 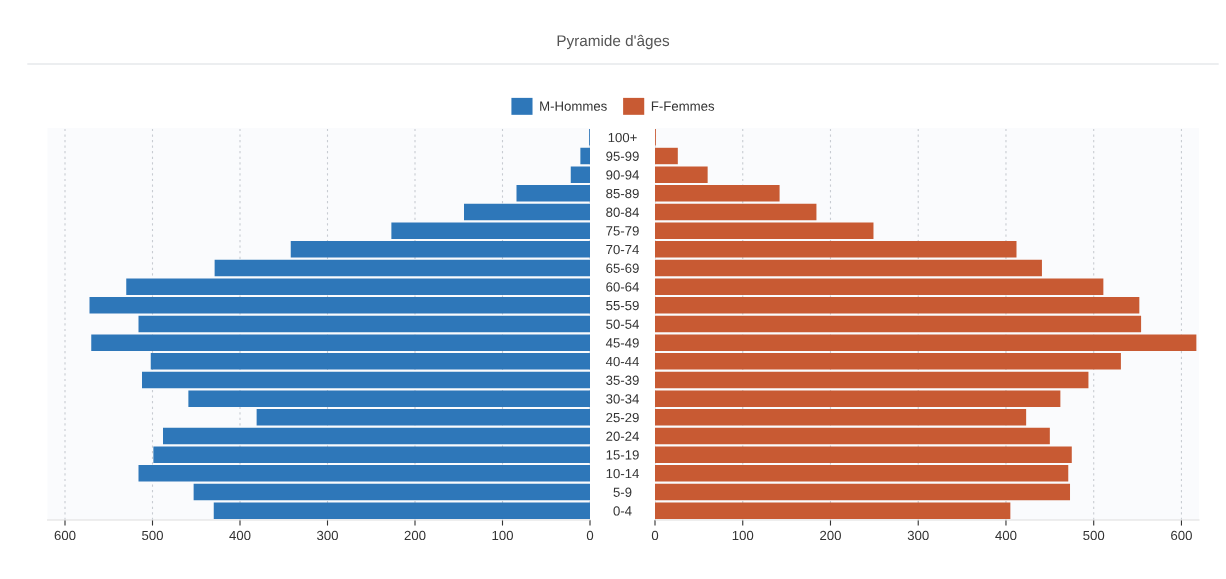 I want to click on y-tick-label: 100+, so click(x=622, y=137).